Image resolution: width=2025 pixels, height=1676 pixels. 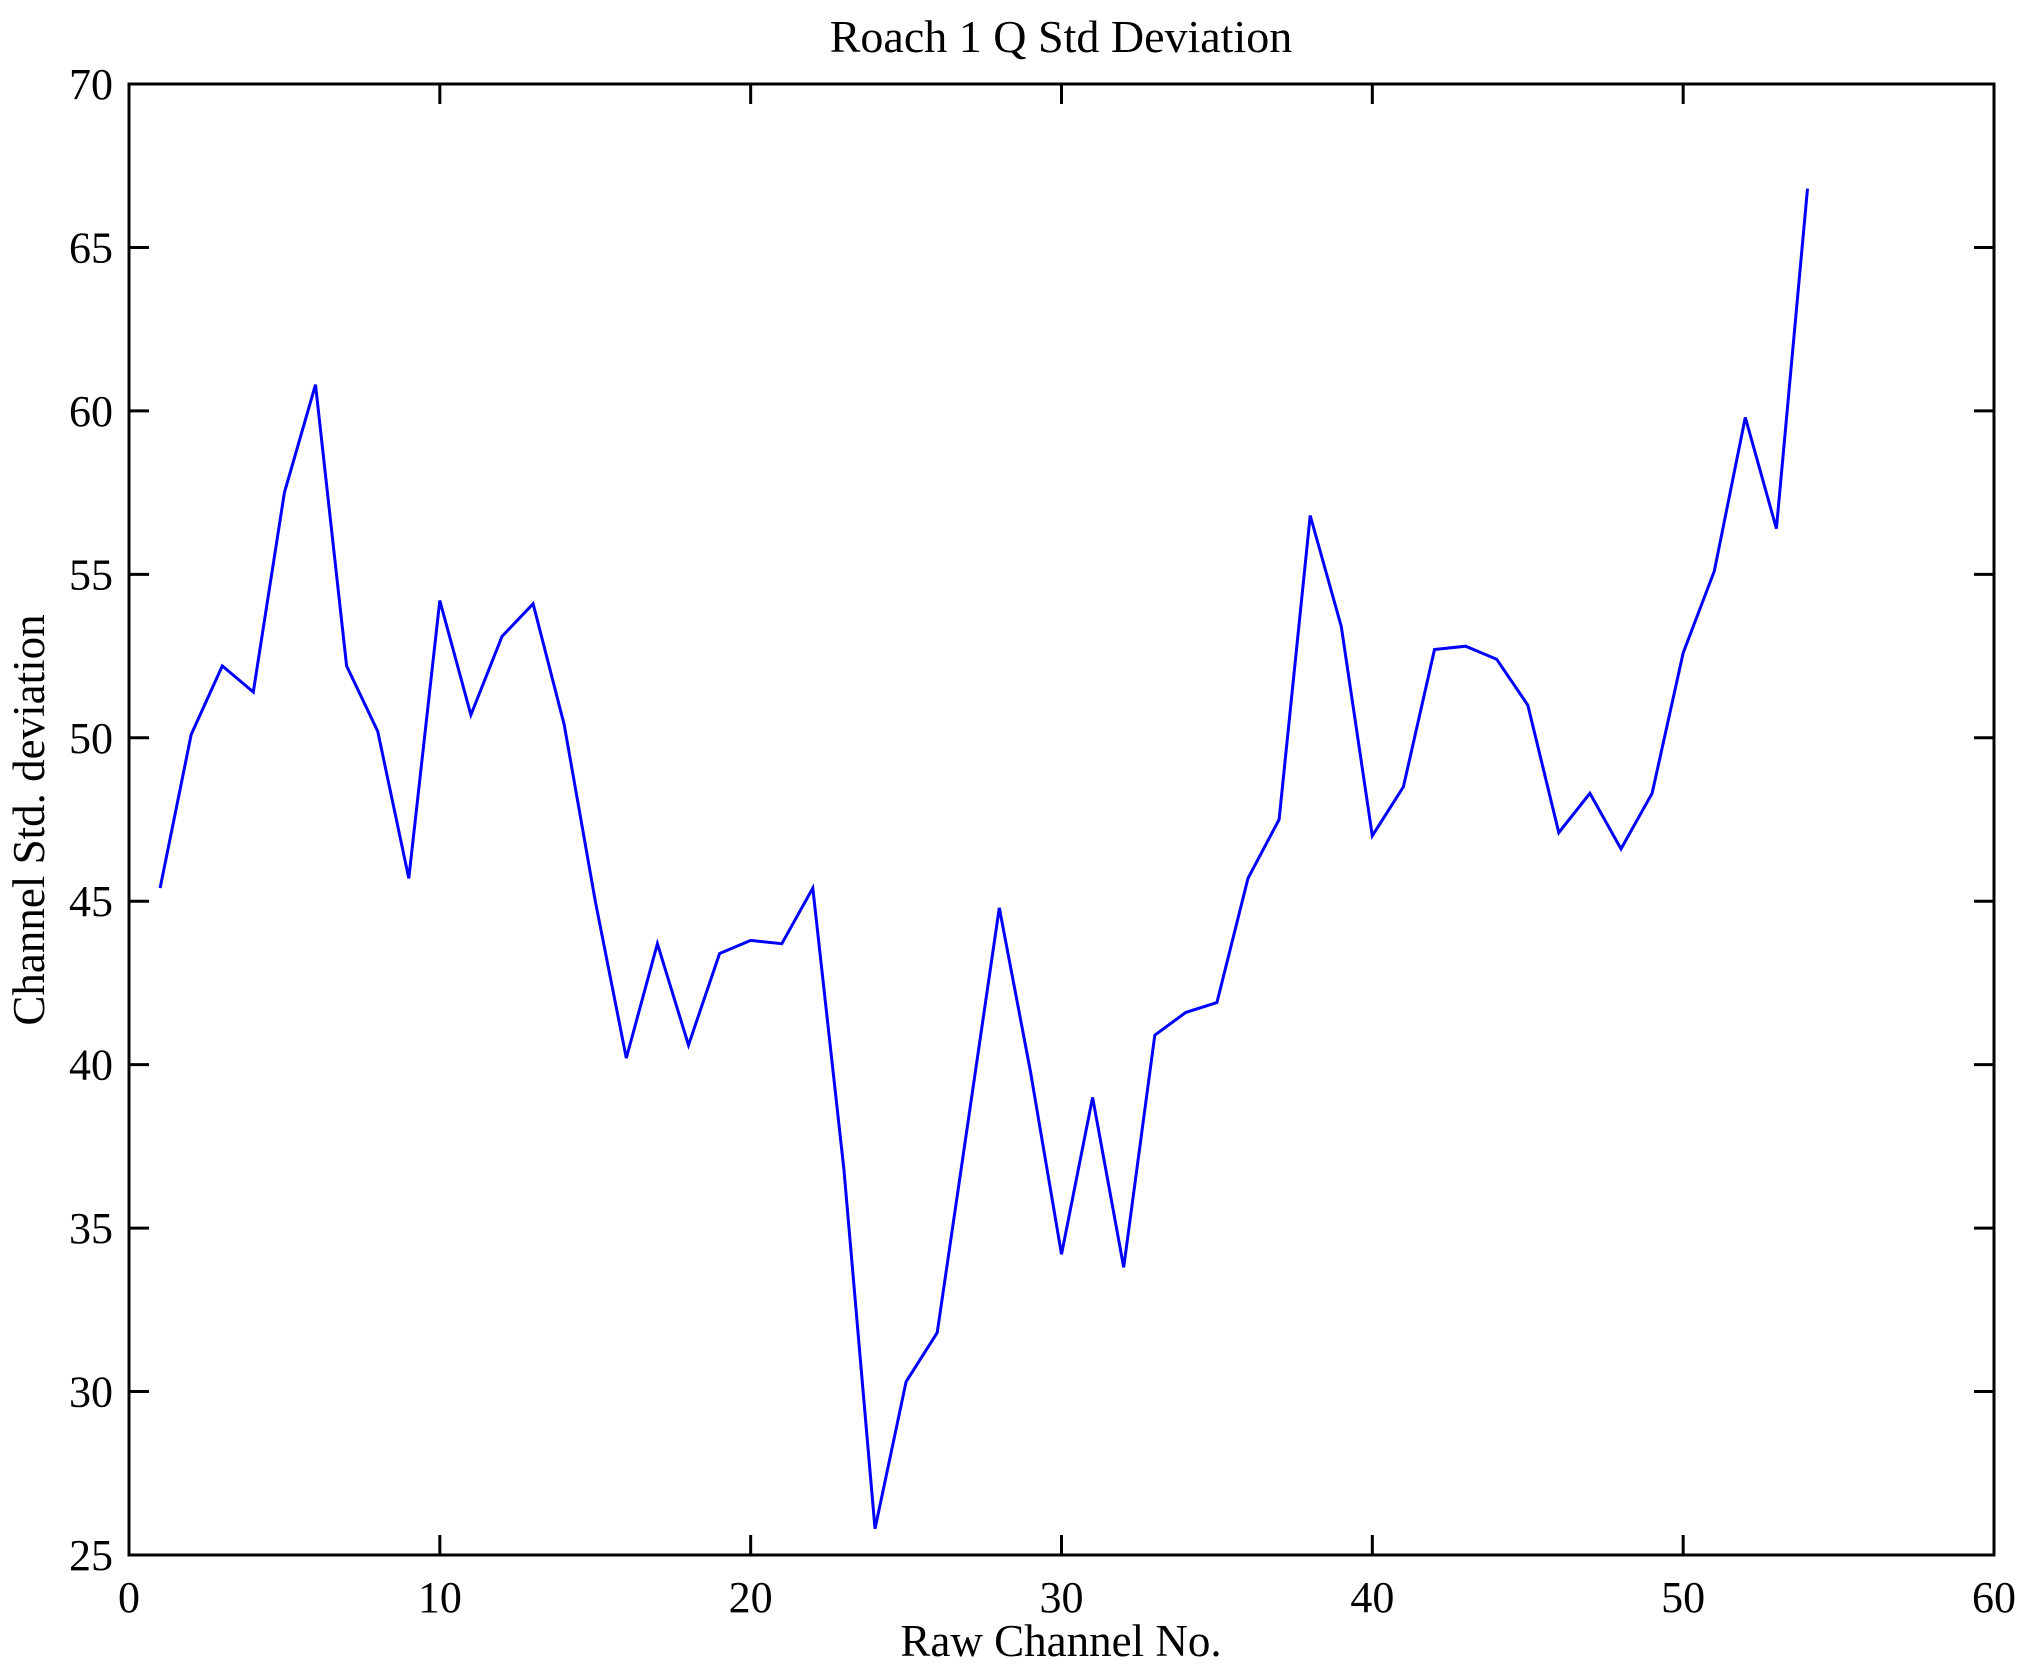 What do you see at coordinates (91, 1392) in the screenshot?
I see `y-tick-label: 30` at bounding box center [91, 1392].